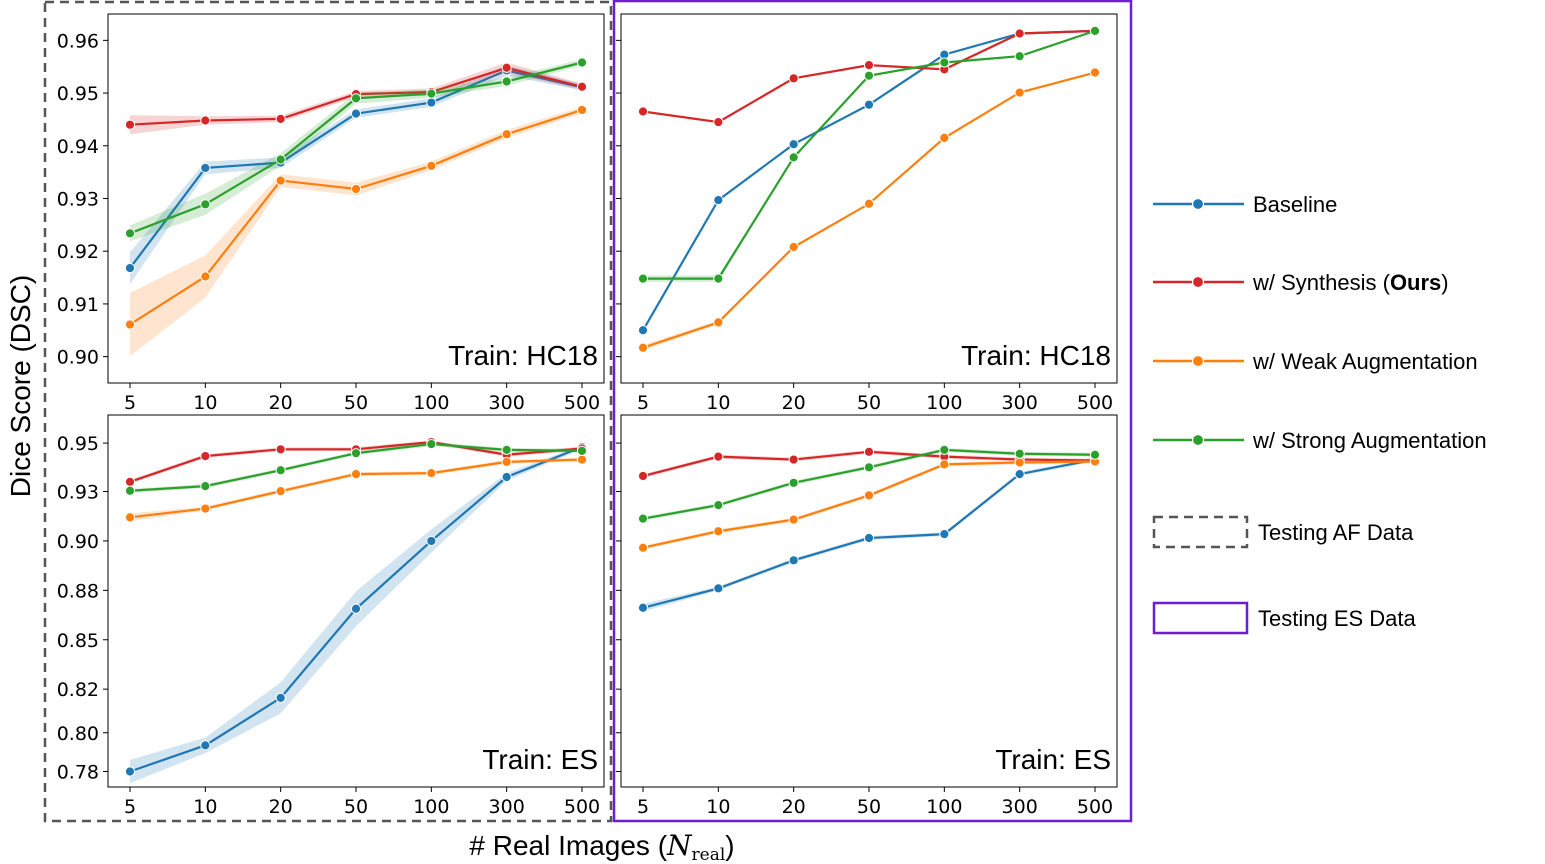  Describe the element at coordinates (78, 252) in the screenshot. I see `y-tick-label: 0.92` at that location.